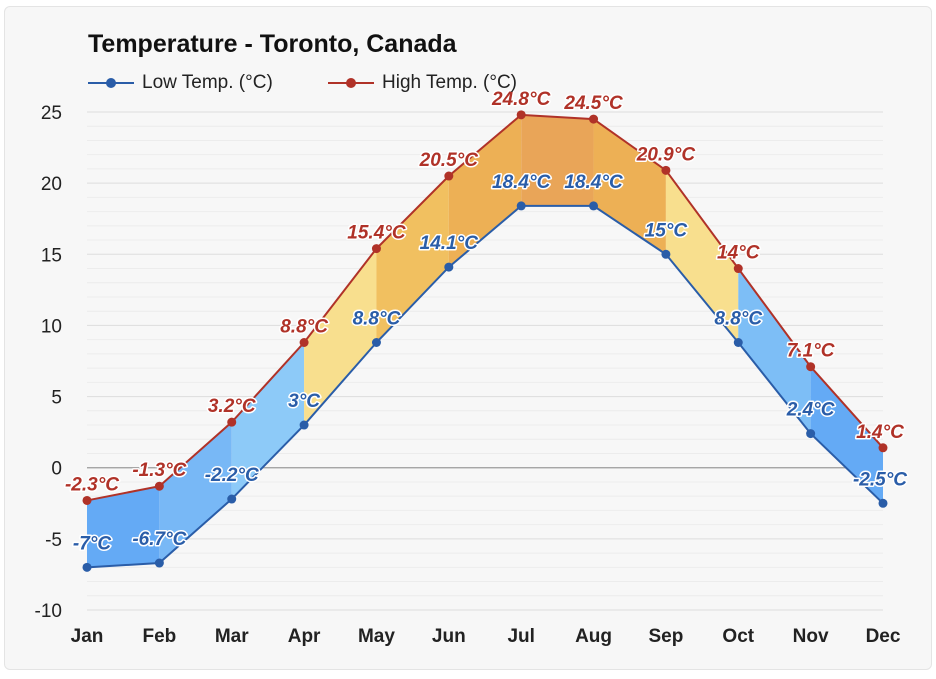 This screenshot has width=936, height=679. I want to click on x-tick-label: Sep, so click(665, 636).